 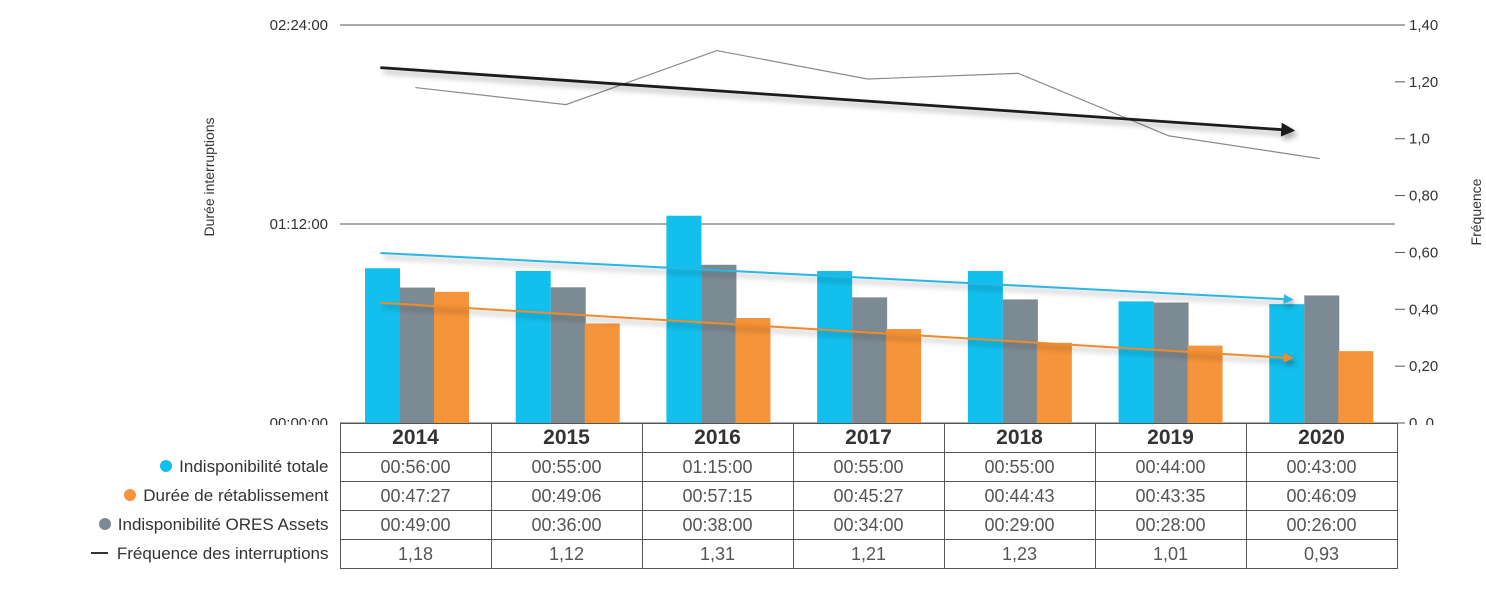 What do you see at coordinates (1423, 252) in the screenshot?
I see `y2-tick-label: 0,60` at bounding box center [1423, 252].